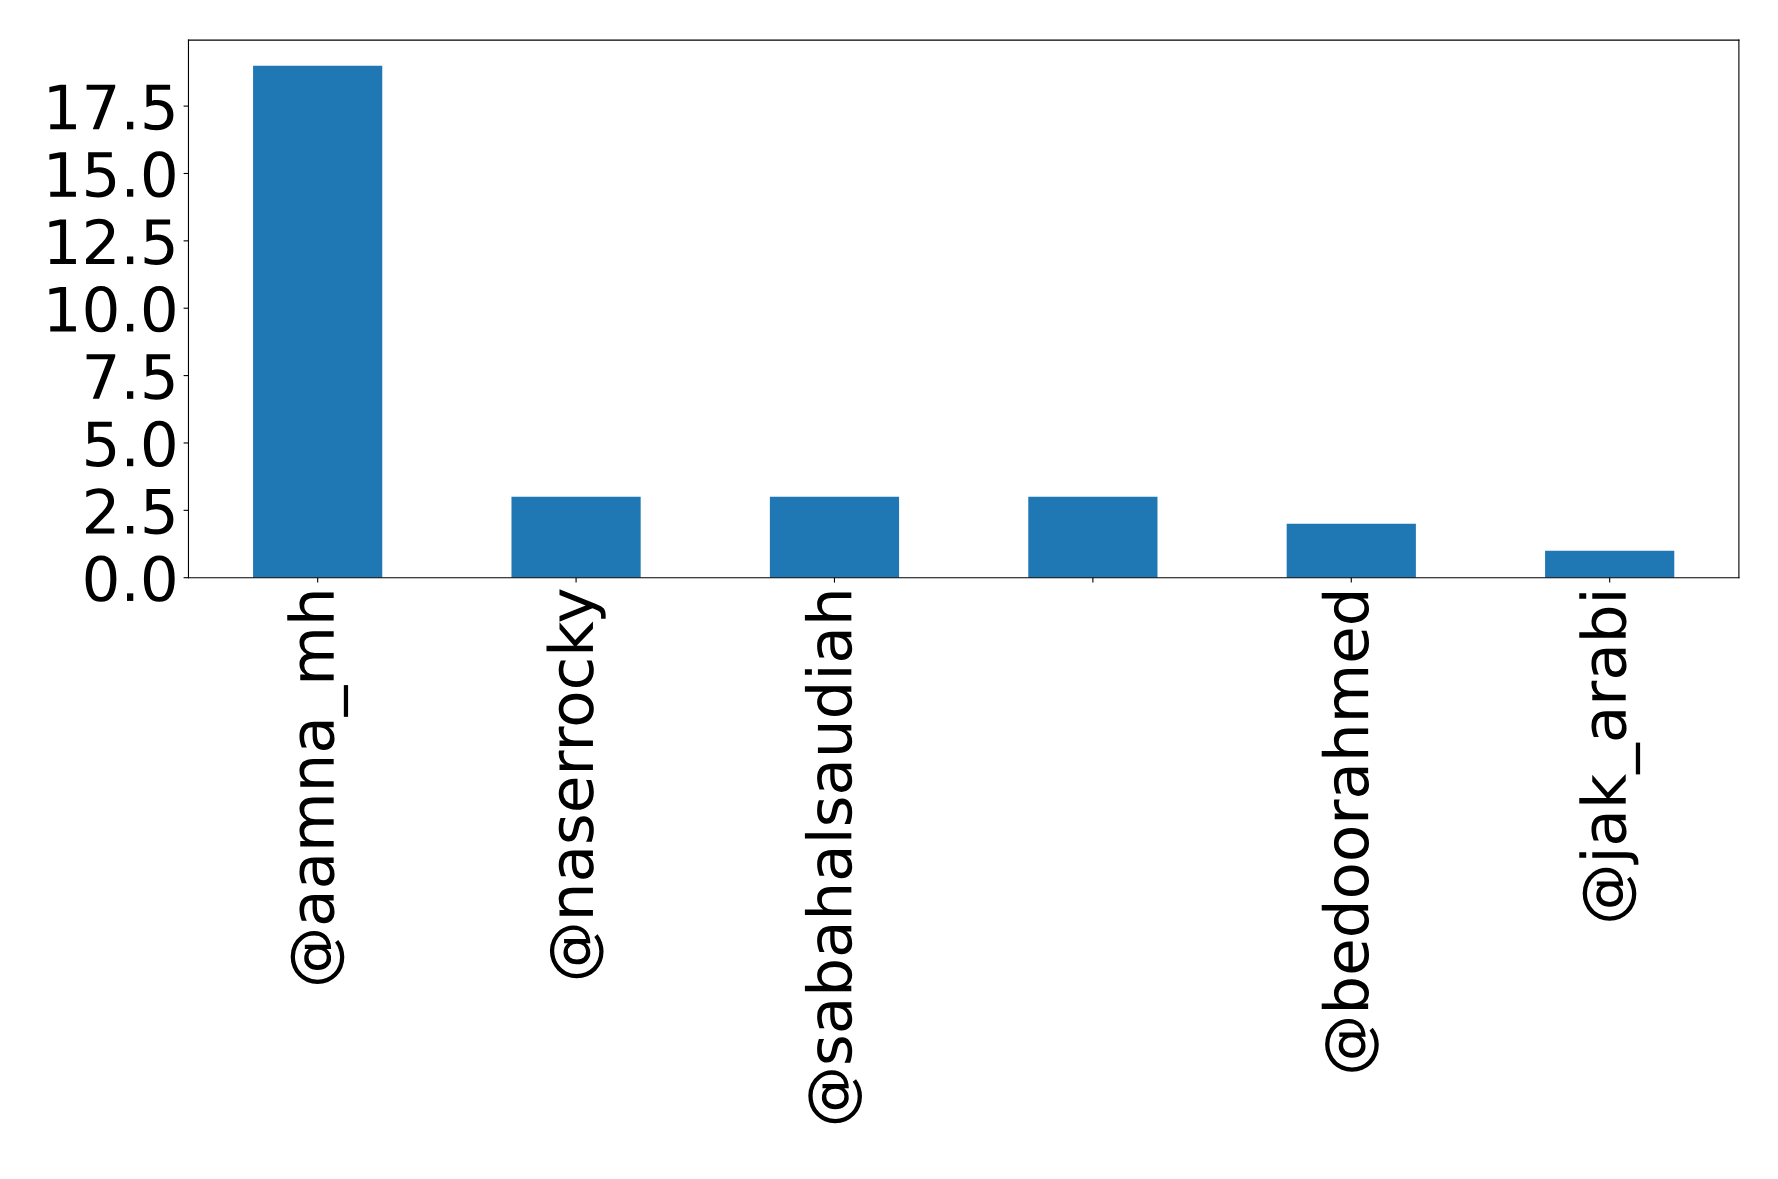 This screenshot has width=1778, height=1179. I want to click on y-tick-label: 15.0, so click(112, 174).